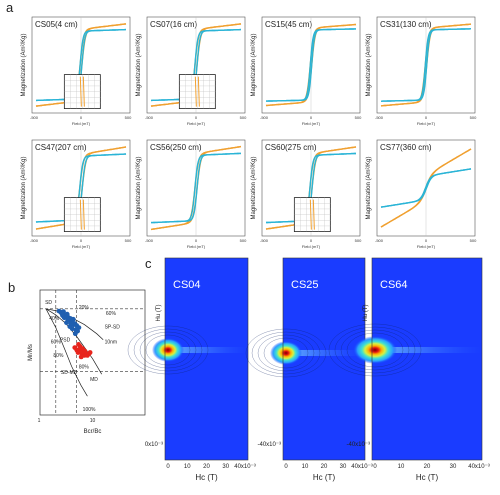  Describe the element at coordinates (113, 328) in the screenshot. I see `region-label: SP-SD` at that location.